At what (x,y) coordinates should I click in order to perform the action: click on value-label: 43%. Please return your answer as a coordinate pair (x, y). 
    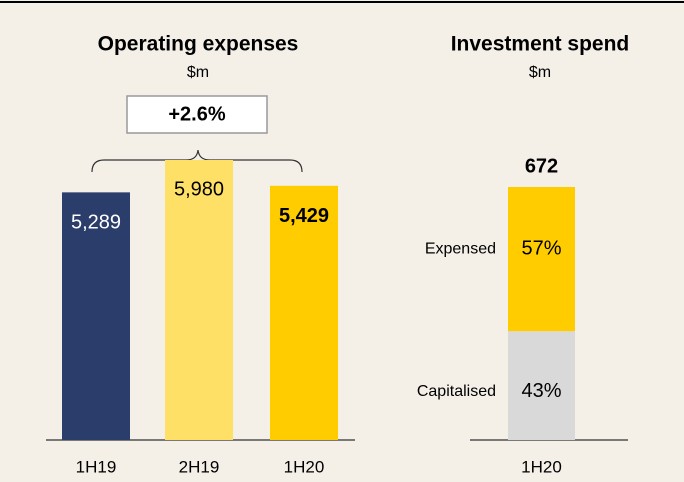
    Looking at the image, I should click on (541, 391).